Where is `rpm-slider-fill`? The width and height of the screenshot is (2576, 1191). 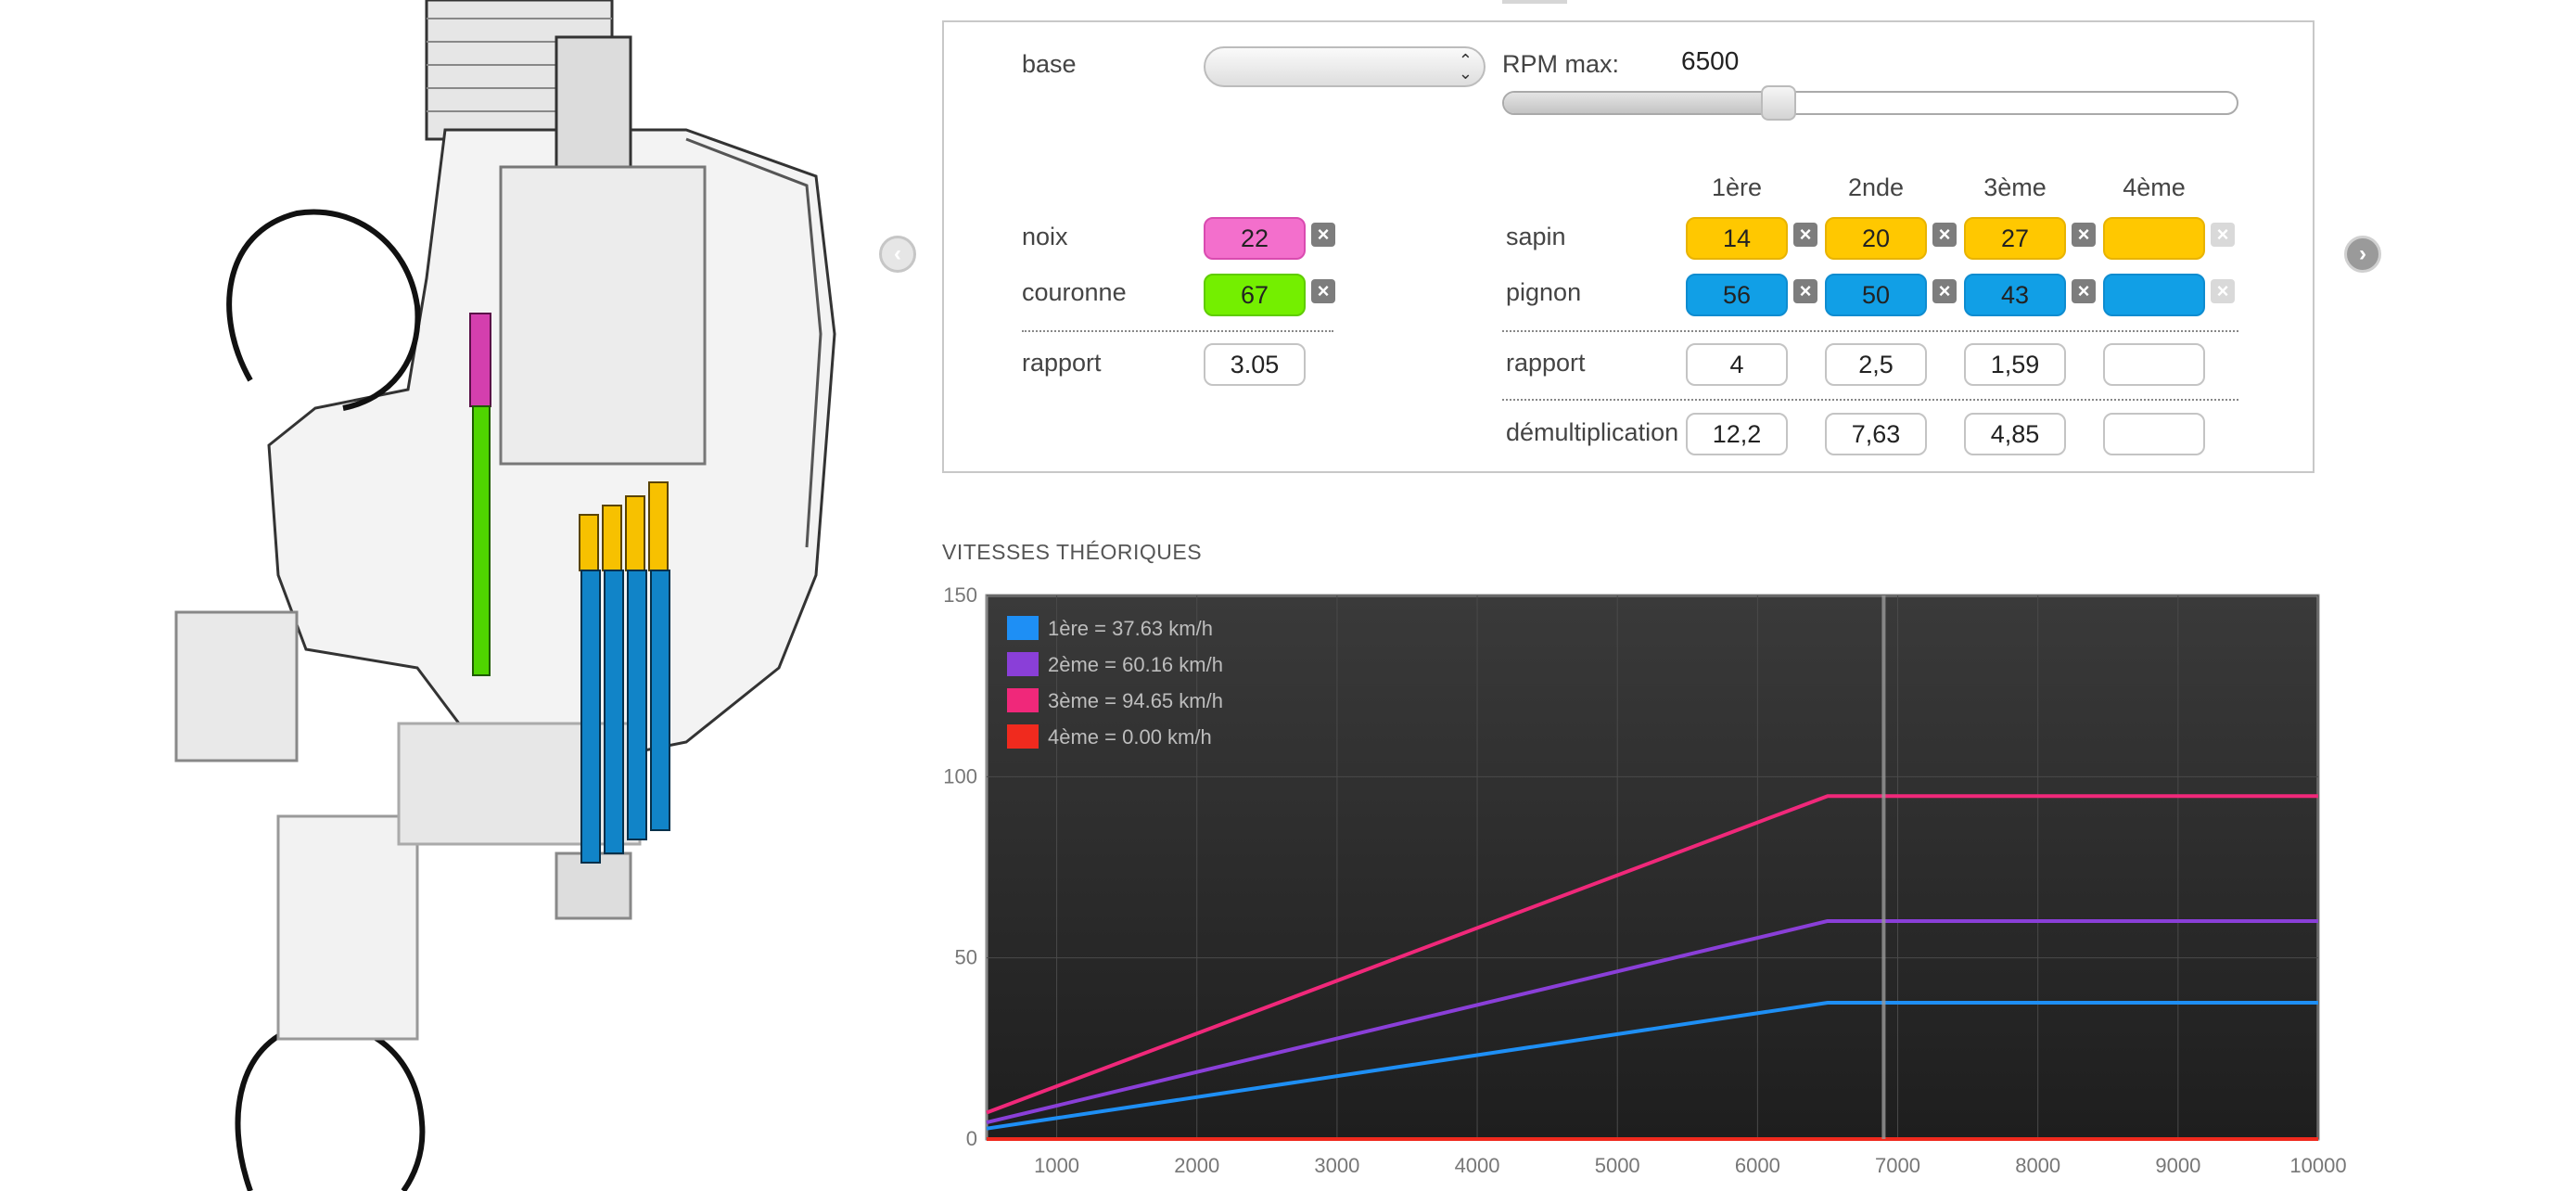
rpm-slider-fill is located at coordinates (1642, 103).